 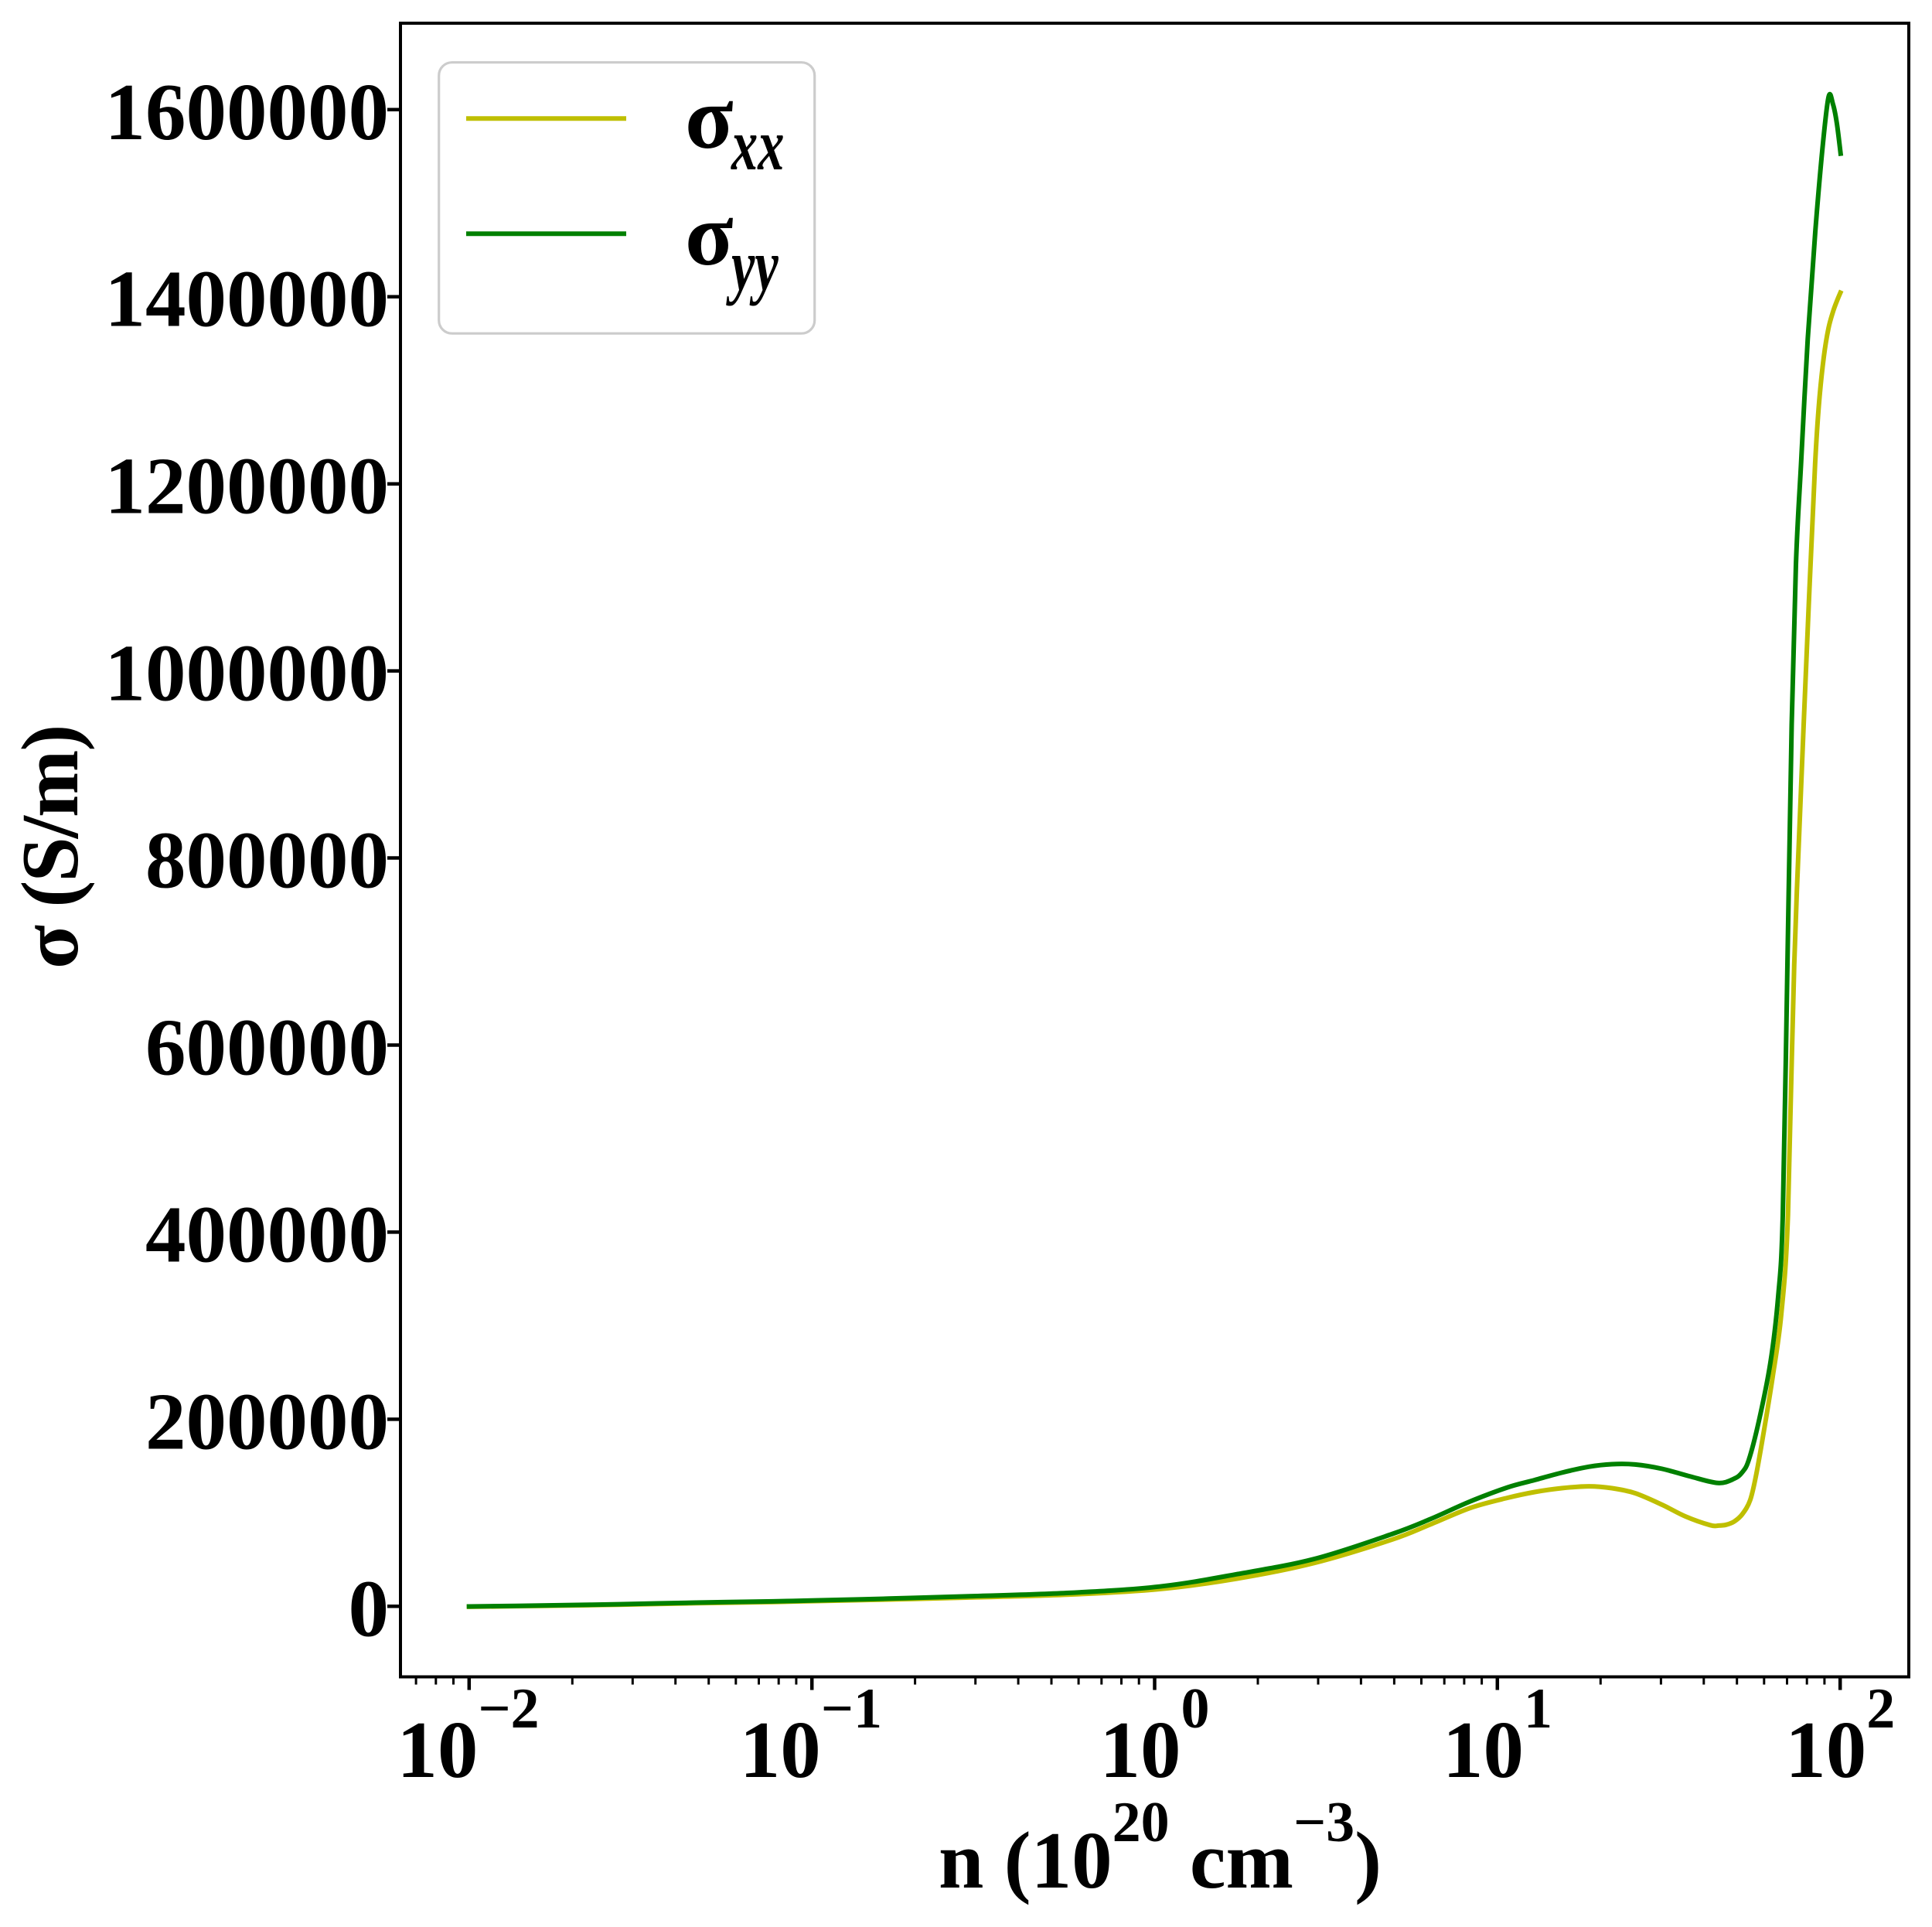 I want to click on svg-text: 0, so click(x=369, y=1608).